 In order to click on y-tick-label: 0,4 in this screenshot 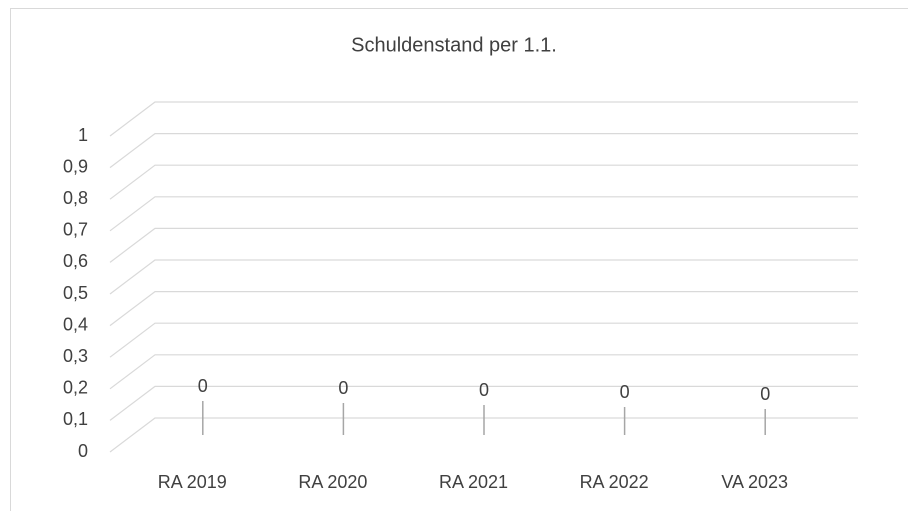, I will do `click(75, 324)`.